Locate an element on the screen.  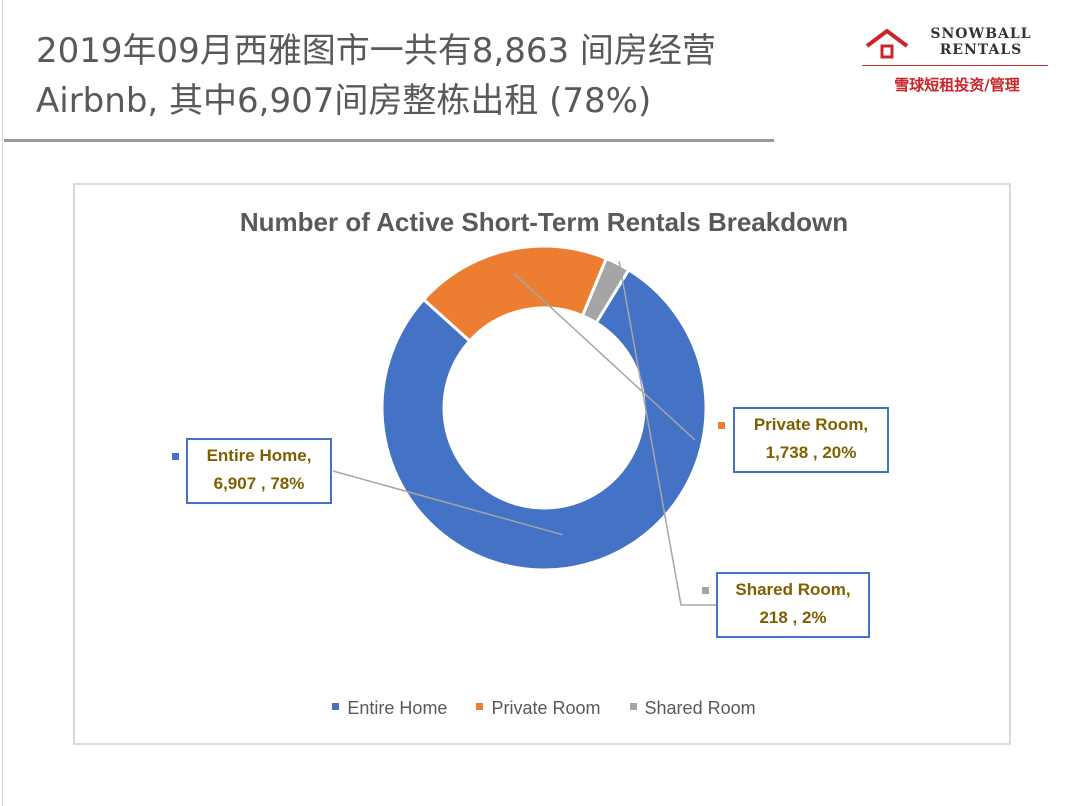
slide-edge is located at coordinates (2, 403).